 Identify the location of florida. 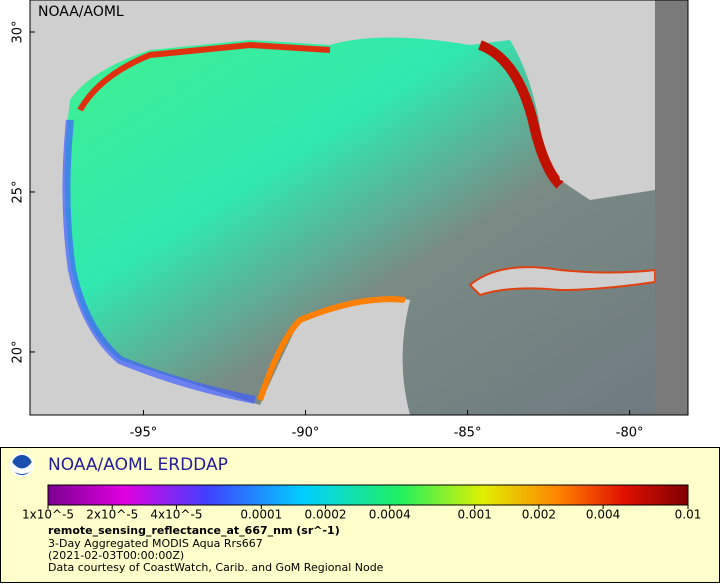
(587, 110).